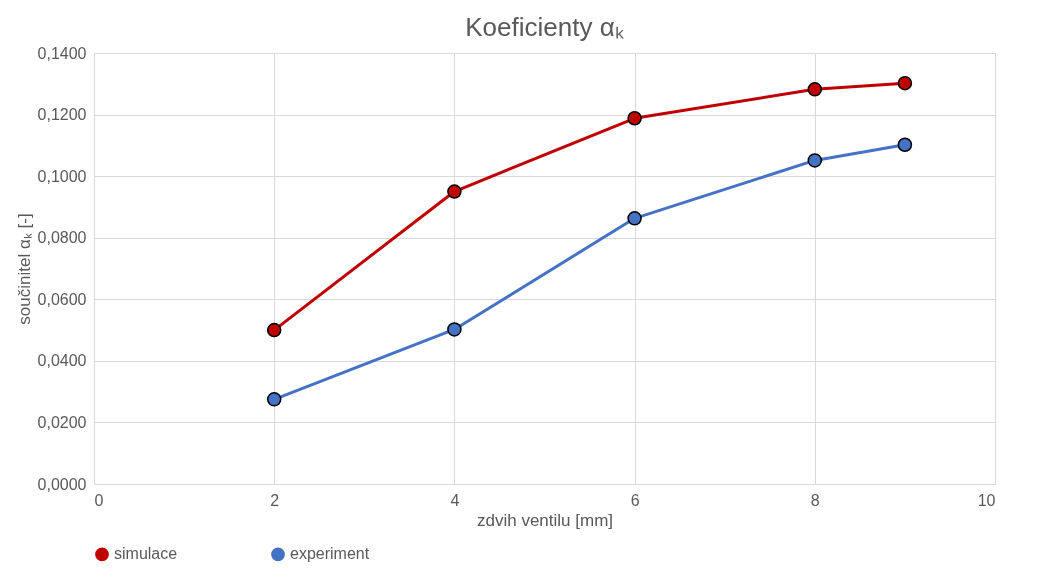 This screenshot has height=579, width=1040. Describe the element at coordinates (275, 500) in the screenshot. I see `x-tick-label: 2` at that location.